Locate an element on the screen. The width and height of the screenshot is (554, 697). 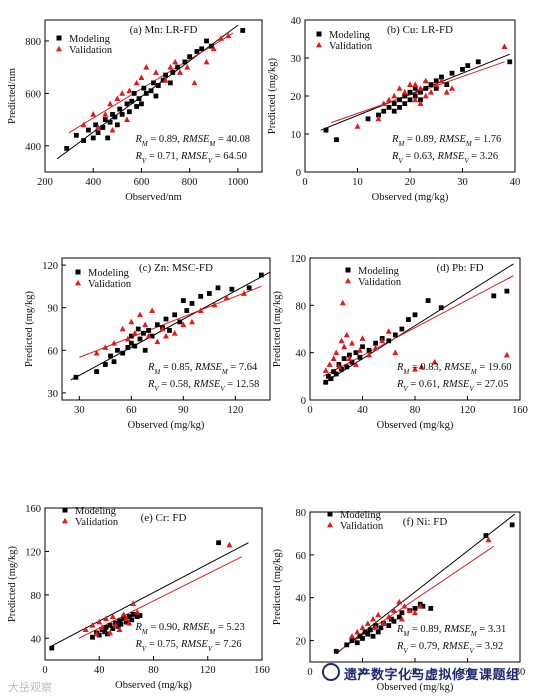
fit-line-validation is located at coordinates (160, 597).